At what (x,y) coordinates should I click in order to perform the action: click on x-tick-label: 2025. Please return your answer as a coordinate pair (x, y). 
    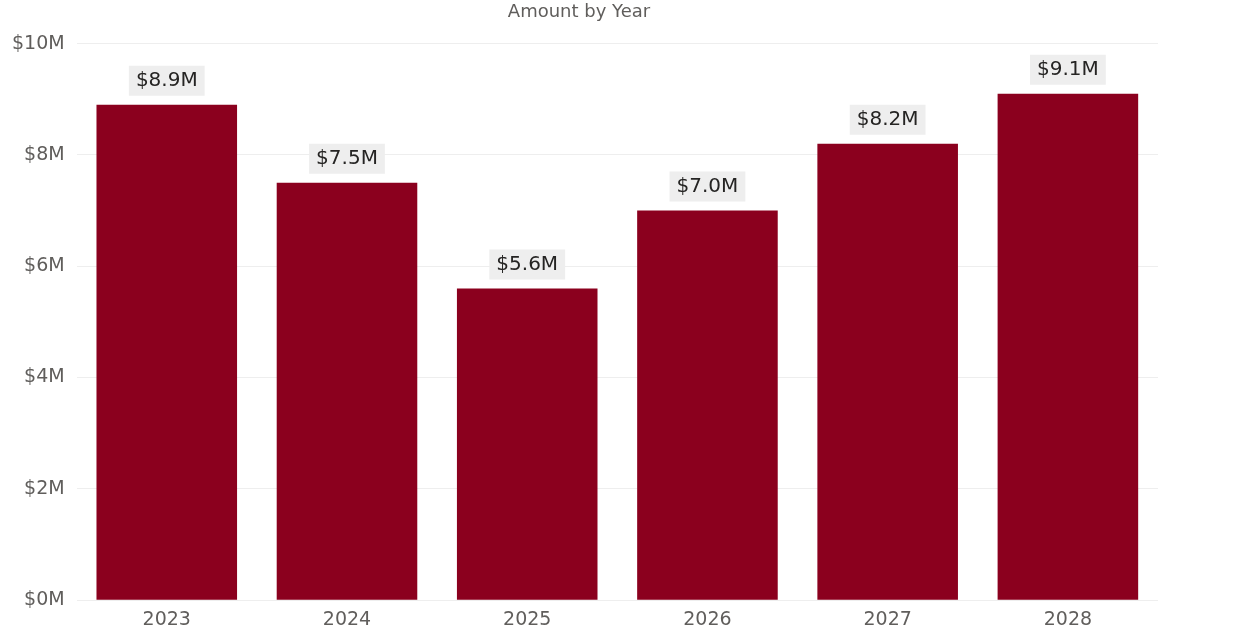
    Looking at the image, I should click on (527, 617).